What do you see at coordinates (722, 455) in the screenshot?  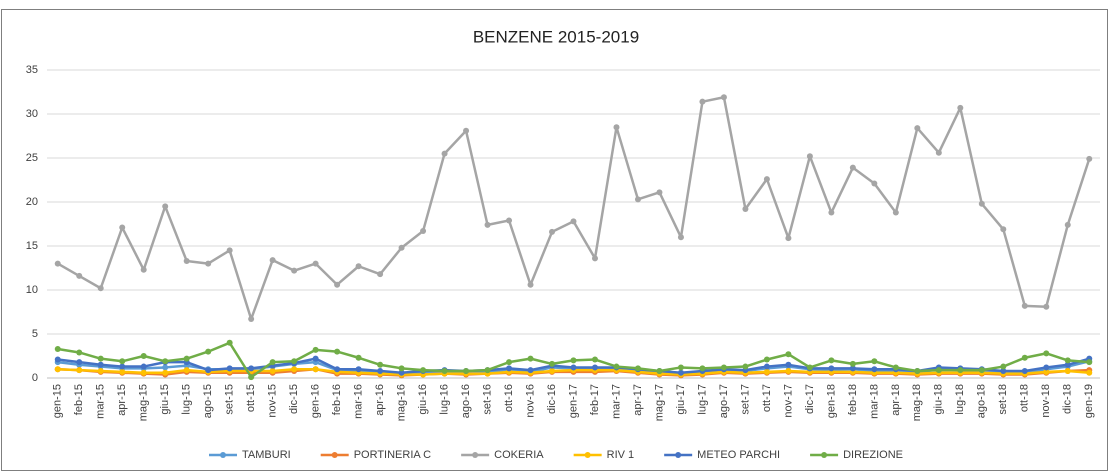 I see `legend-item: METEO PARCHI` at bounding box center [722, 455].